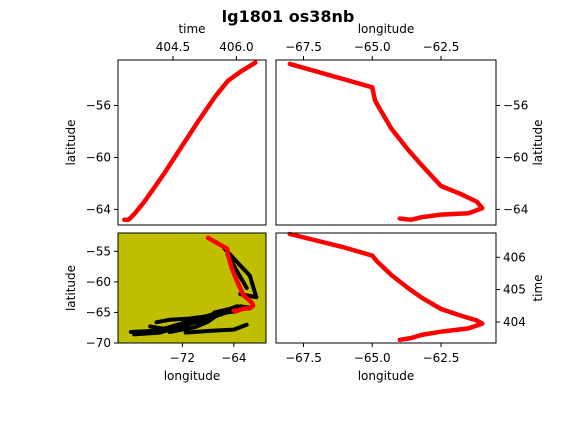  I want to click on x-axis-label: time, so click(191, 29).